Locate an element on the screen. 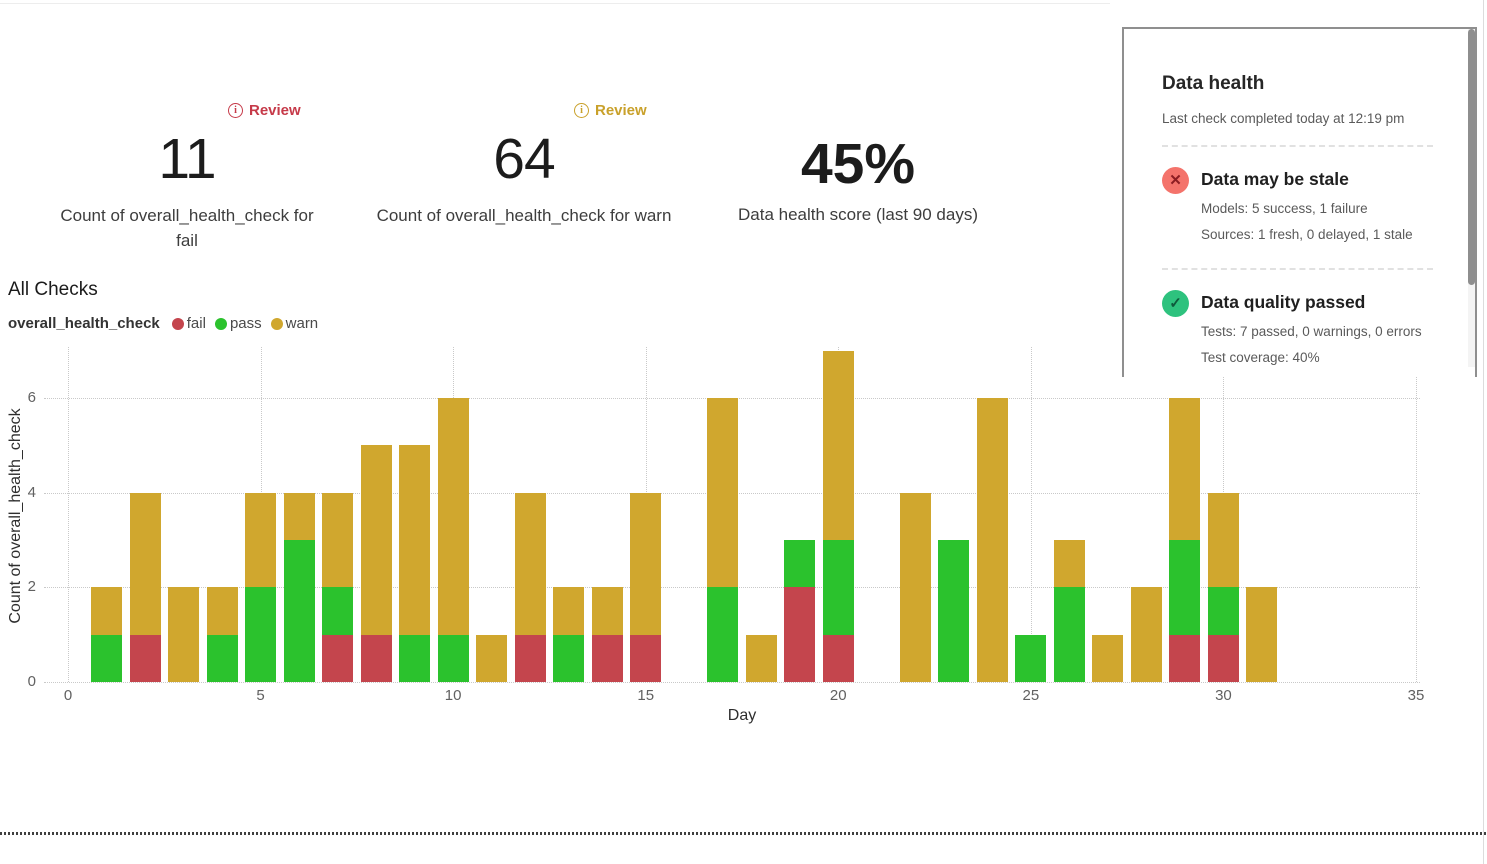  panel-title: Data health is located at coordinates (1213, 83).